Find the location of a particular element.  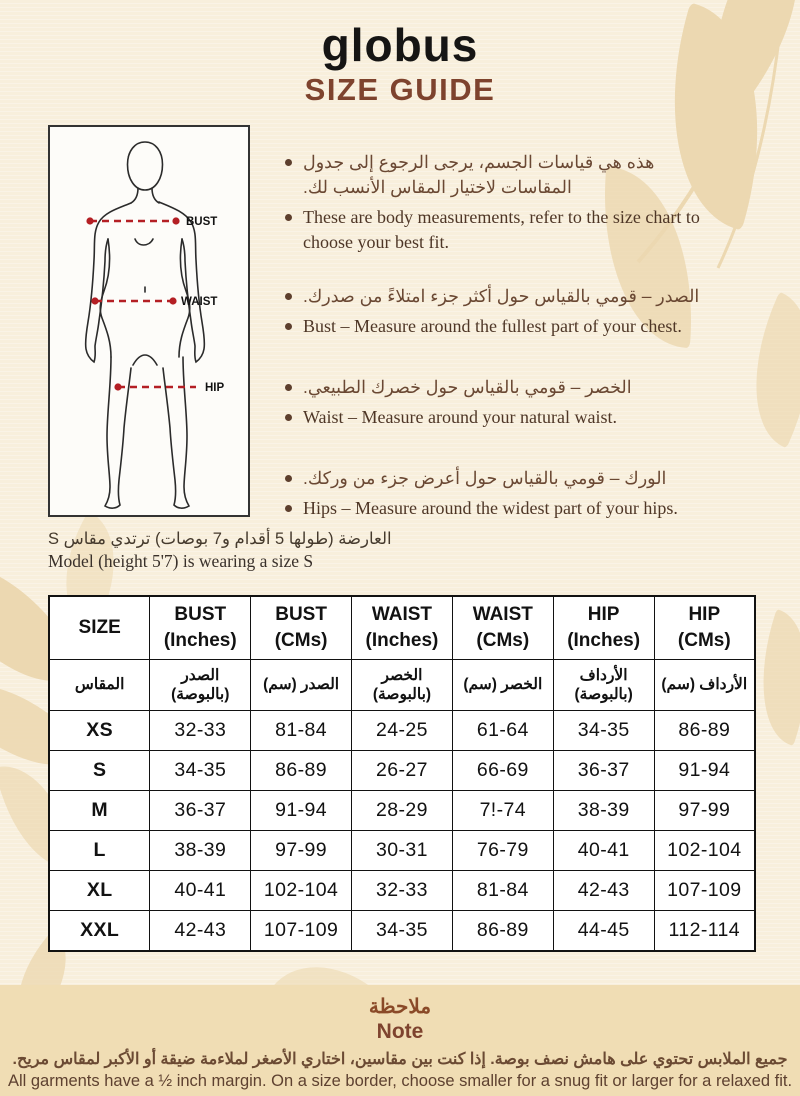

column-header: SIZE is located at coordinates (99, 627).